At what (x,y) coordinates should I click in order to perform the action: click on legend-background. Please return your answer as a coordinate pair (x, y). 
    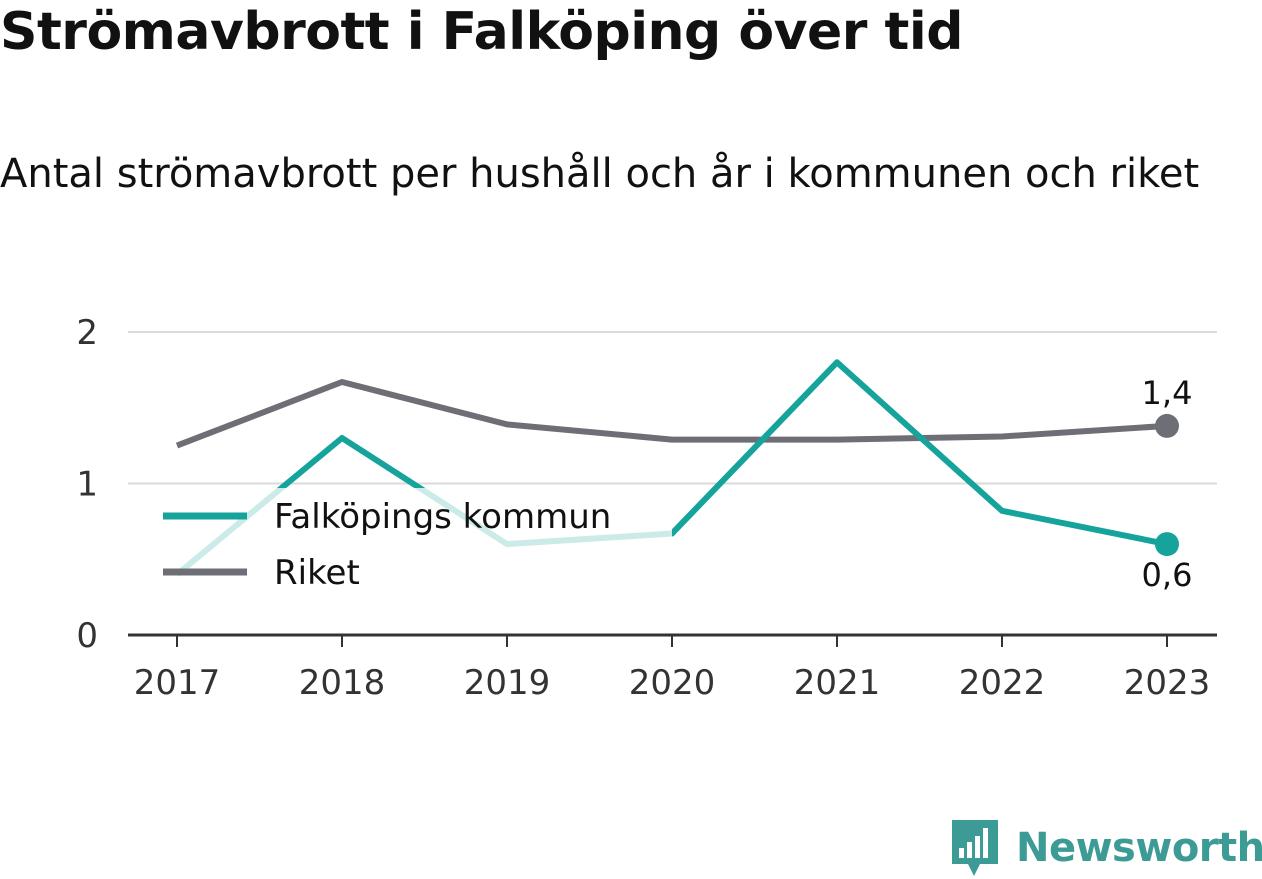
    Looking at the image, I should click on (412, 547).